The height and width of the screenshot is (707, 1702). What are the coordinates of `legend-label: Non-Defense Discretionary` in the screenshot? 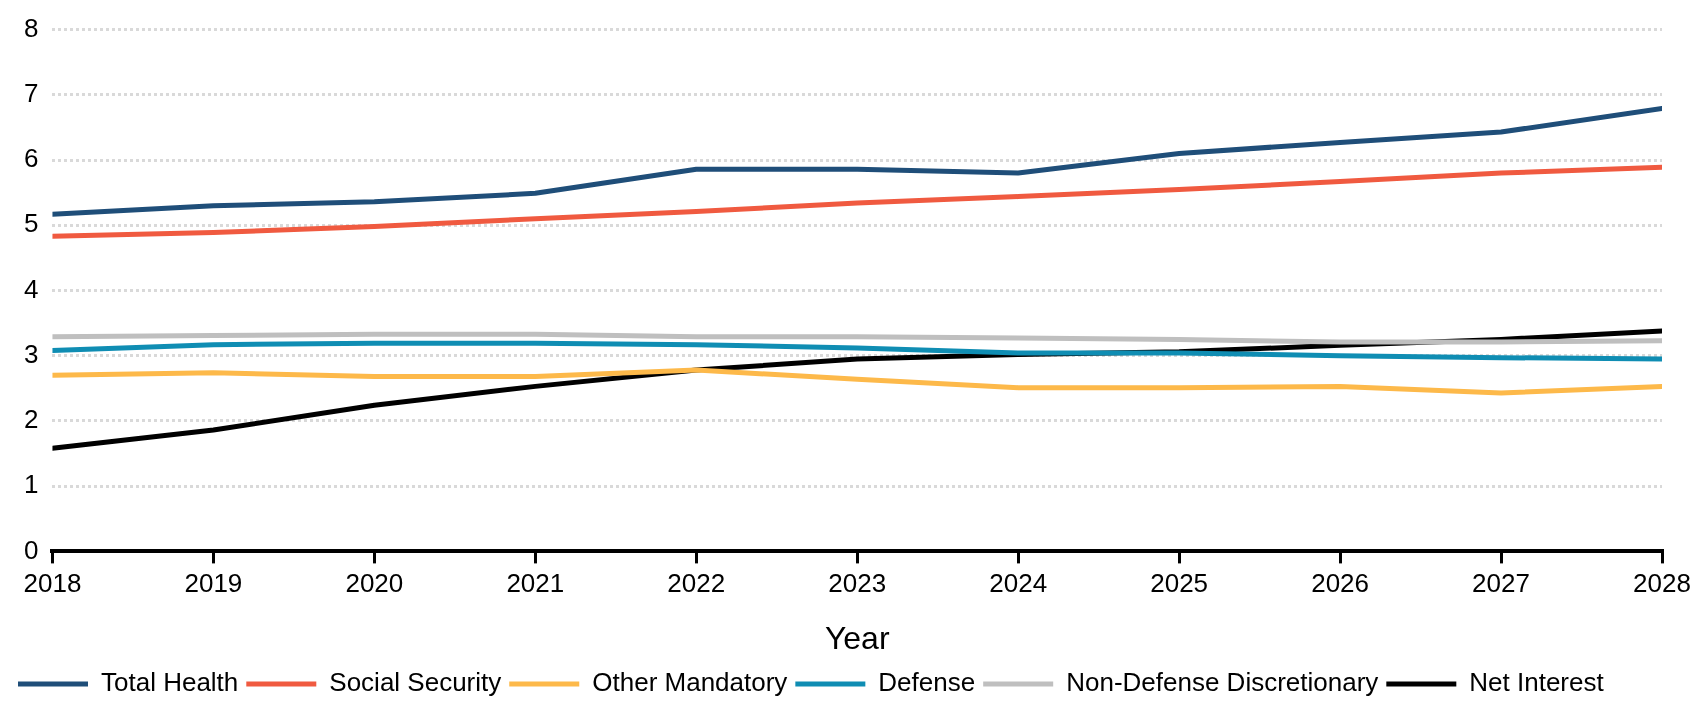 It's located at (1222, 682).